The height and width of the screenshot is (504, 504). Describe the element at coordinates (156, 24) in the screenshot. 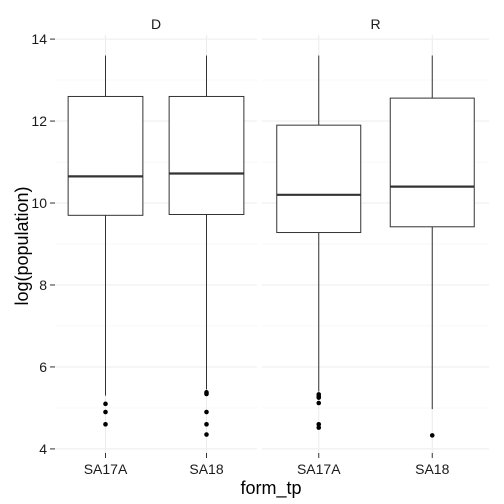

I see `facet-strip-label: D` at that location.